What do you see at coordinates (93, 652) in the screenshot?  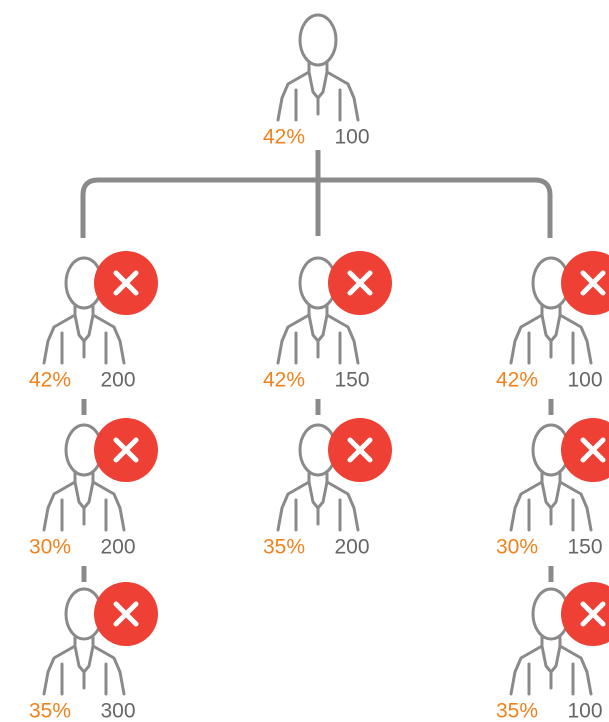 I see `person-node: 35% 300` at bounding box center [93, 652].